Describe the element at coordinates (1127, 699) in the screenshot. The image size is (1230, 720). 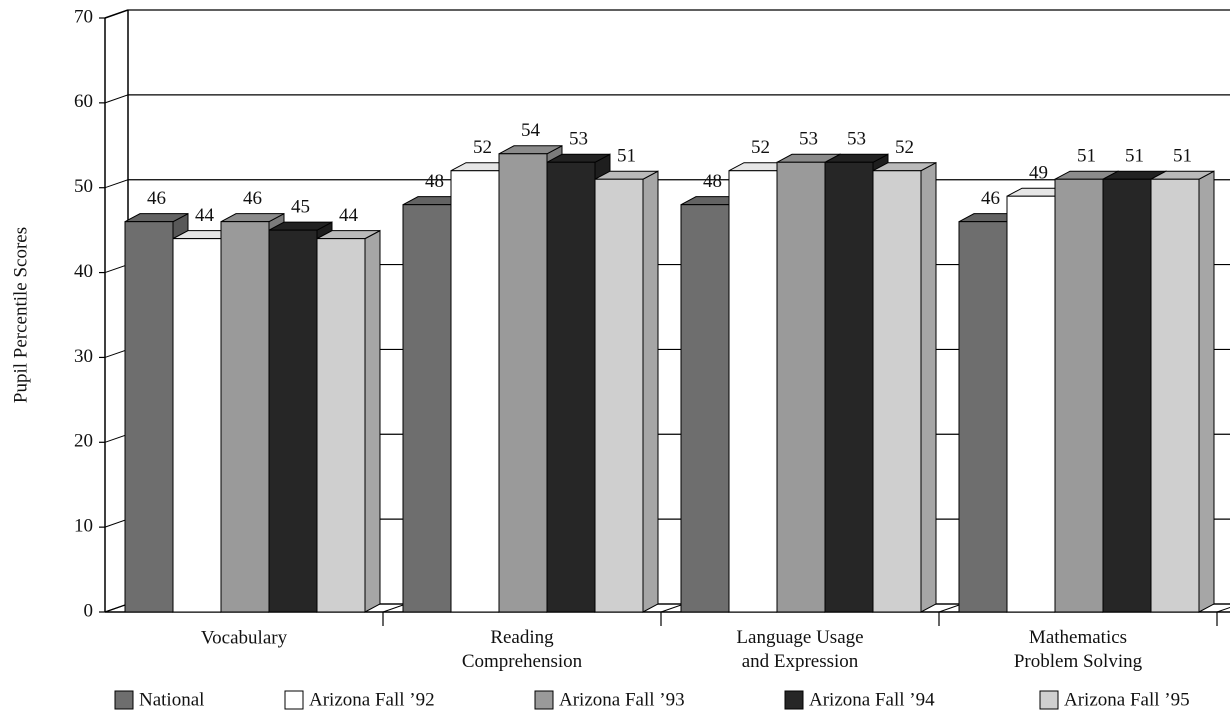
I see `legend-label: Arizona Fall ’95` at that location.